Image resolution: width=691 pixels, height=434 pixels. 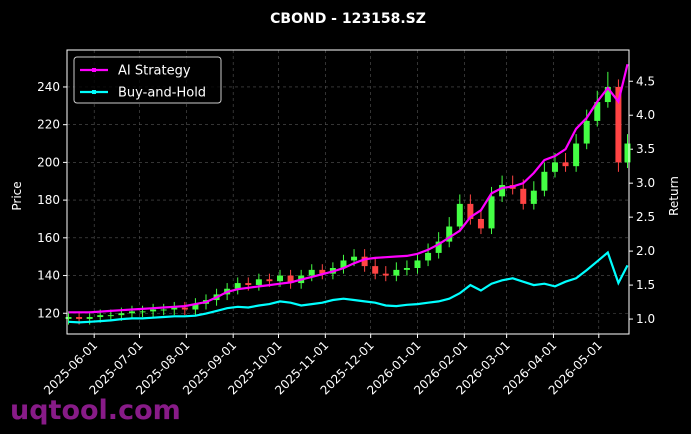 What do you see at coordinates (645, 285) in the screenshot?
I see `y2-tick-label: 1.5` at bounding box center [645, 285].